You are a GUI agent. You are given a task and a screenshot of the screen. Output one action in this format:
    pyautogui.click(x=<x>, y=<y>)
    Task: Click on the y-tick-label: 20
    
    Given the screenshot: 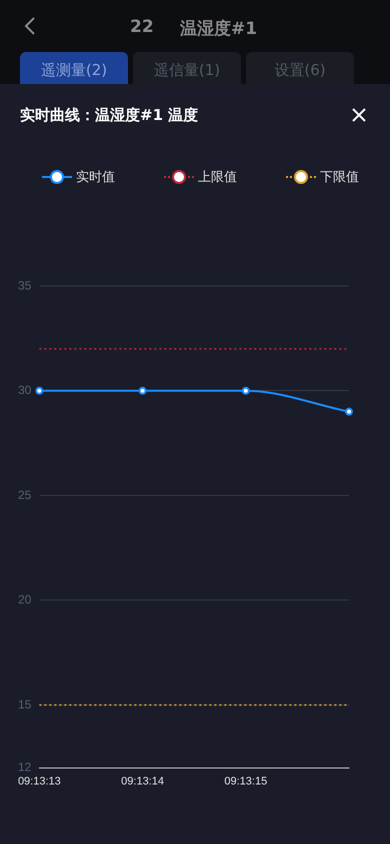 What is the action you would take?
    pyautogui.click(x=25, y=599)
    